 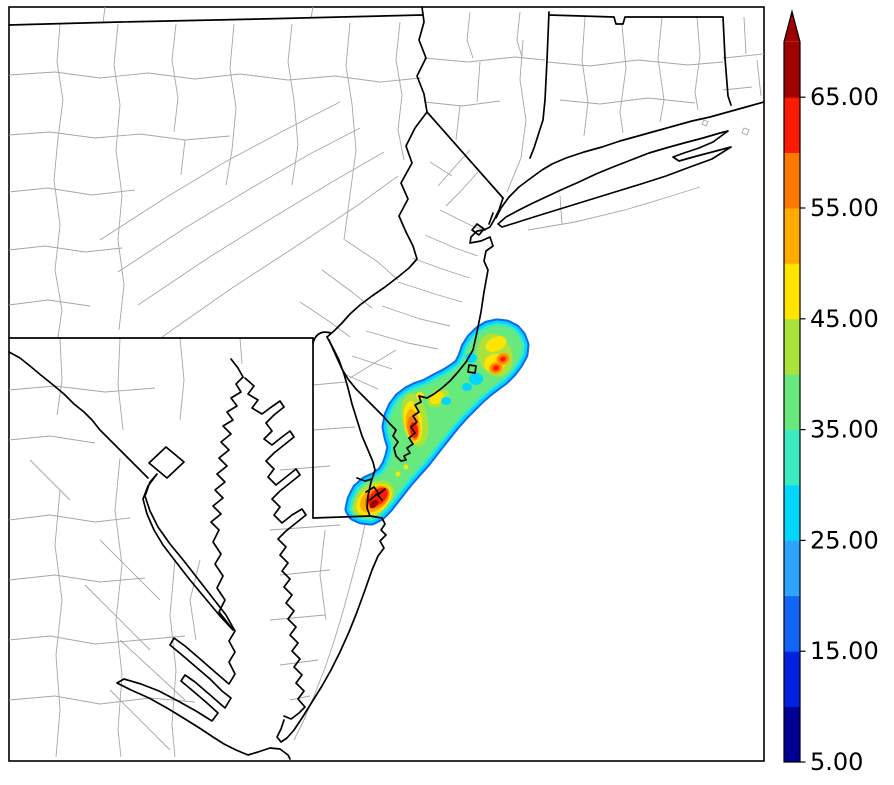 I want to click on colorbar-tick-label: 15.00, so click(x=844, y=651).